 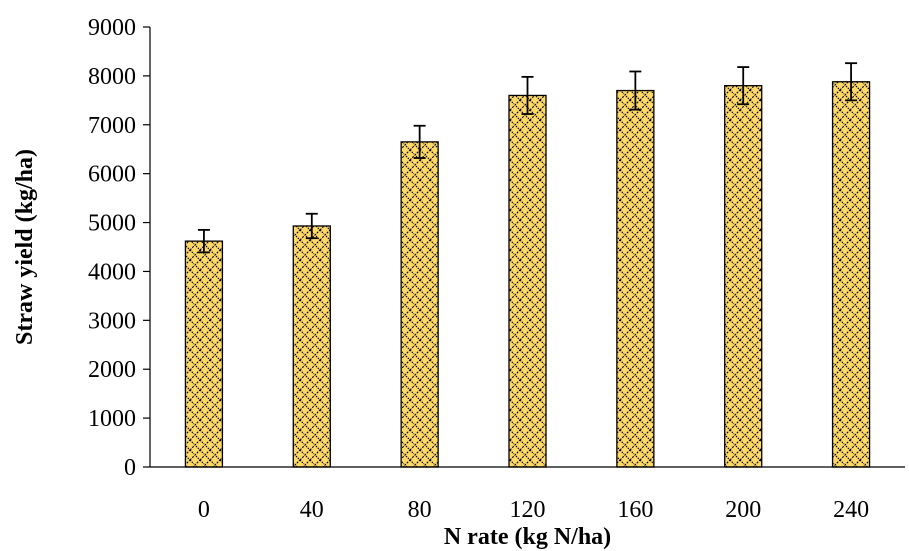 What do you see at coordinates (112, 28) in the screenshot?
I see `y-tick-label: 9000` at bounding box center [112, 28].